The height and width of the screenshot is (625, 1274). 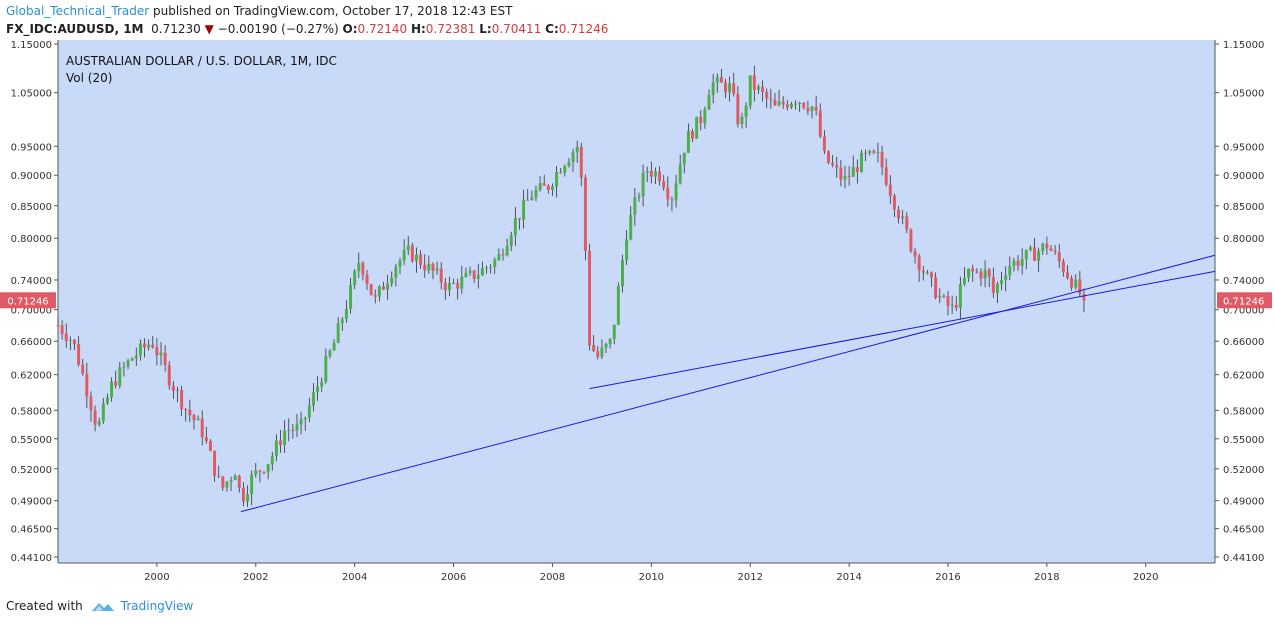 I want to click on y-tick-label-right: 0.85000, so click(x=1243, y=207).